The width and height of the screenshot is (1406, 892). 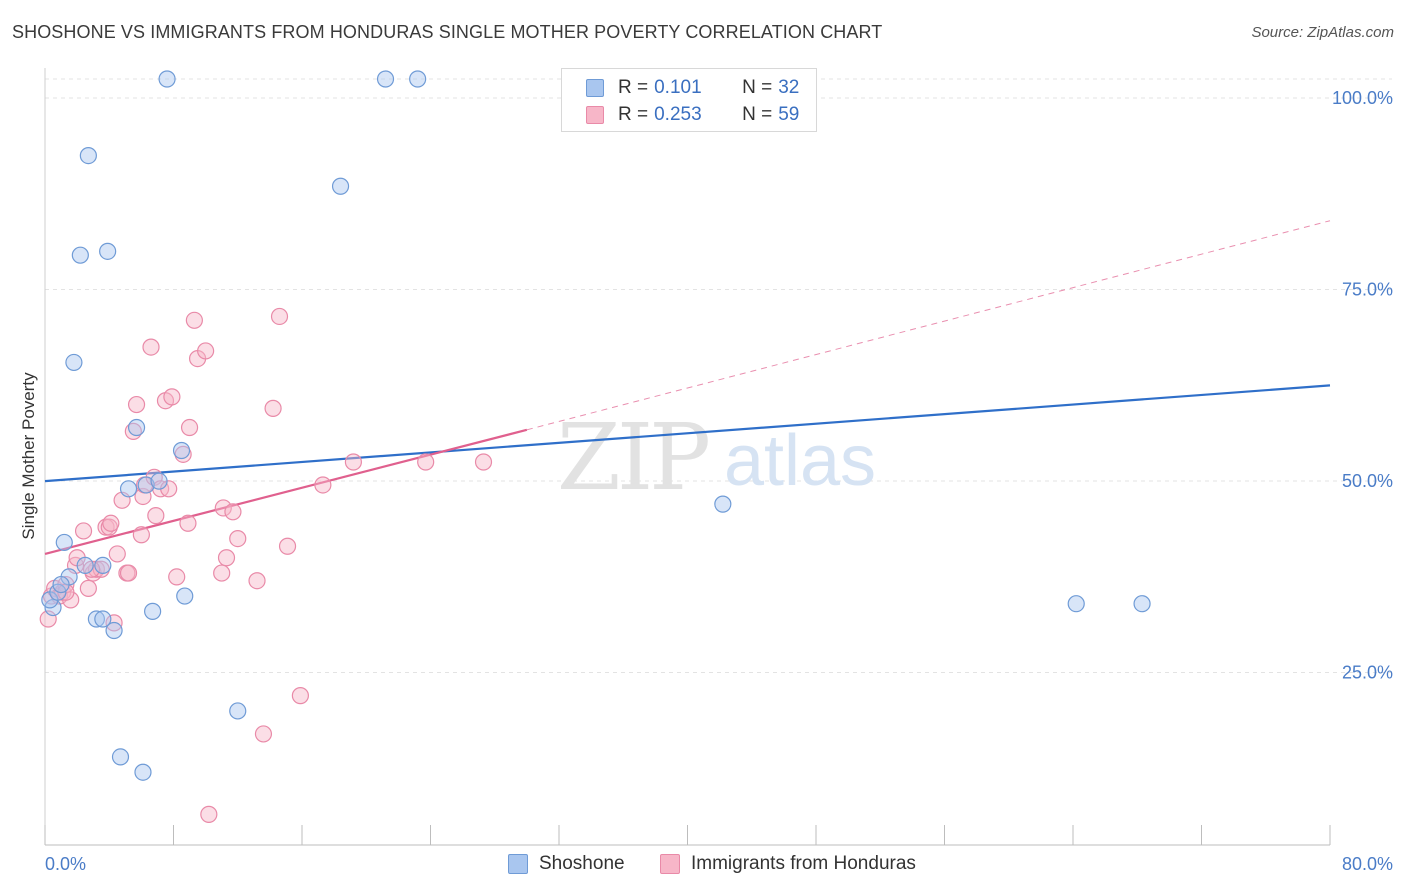 I want to click on bottom-legend-shoshone: Shoshone, so click(x=566, y=864).